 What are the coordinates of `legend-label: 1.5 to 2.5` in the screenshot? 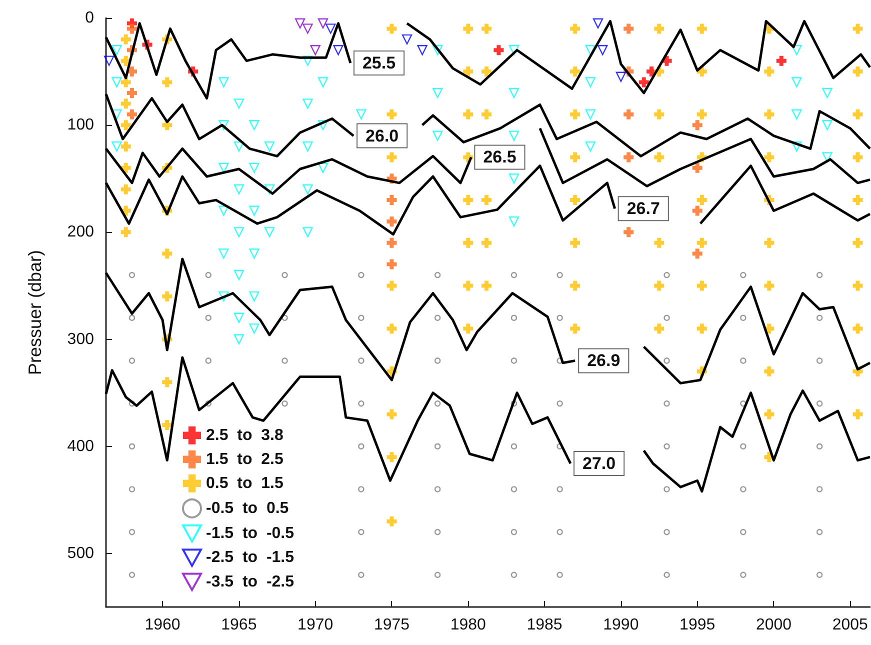 It's located at (245, 459).